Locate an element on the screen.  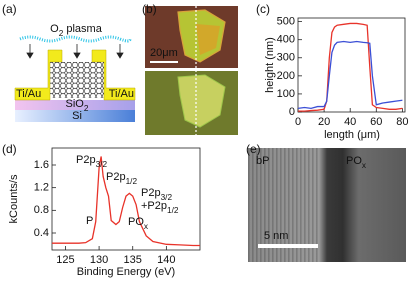
plasma-arrows is located at coordinates (75, 51).